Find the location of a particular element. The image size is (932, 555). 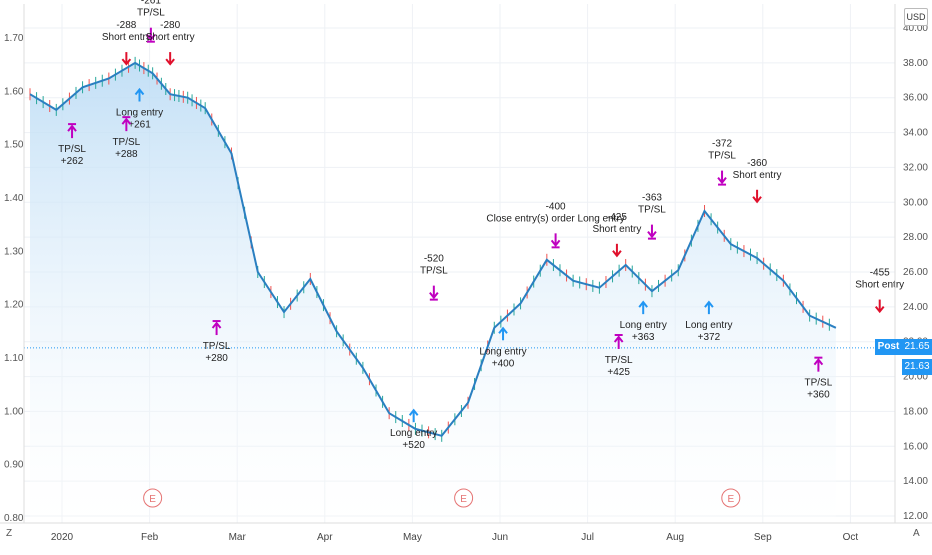

left-tick-label: 1.70 is located at coordinates (14, 38).